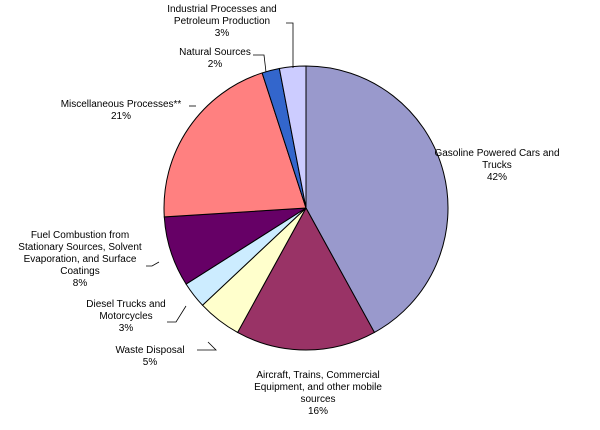  I want to click on slice-label-gasoline-powered-cars-and-trucks: Gasoline Powered Cars and Trucks 42%, so click(496, 165).